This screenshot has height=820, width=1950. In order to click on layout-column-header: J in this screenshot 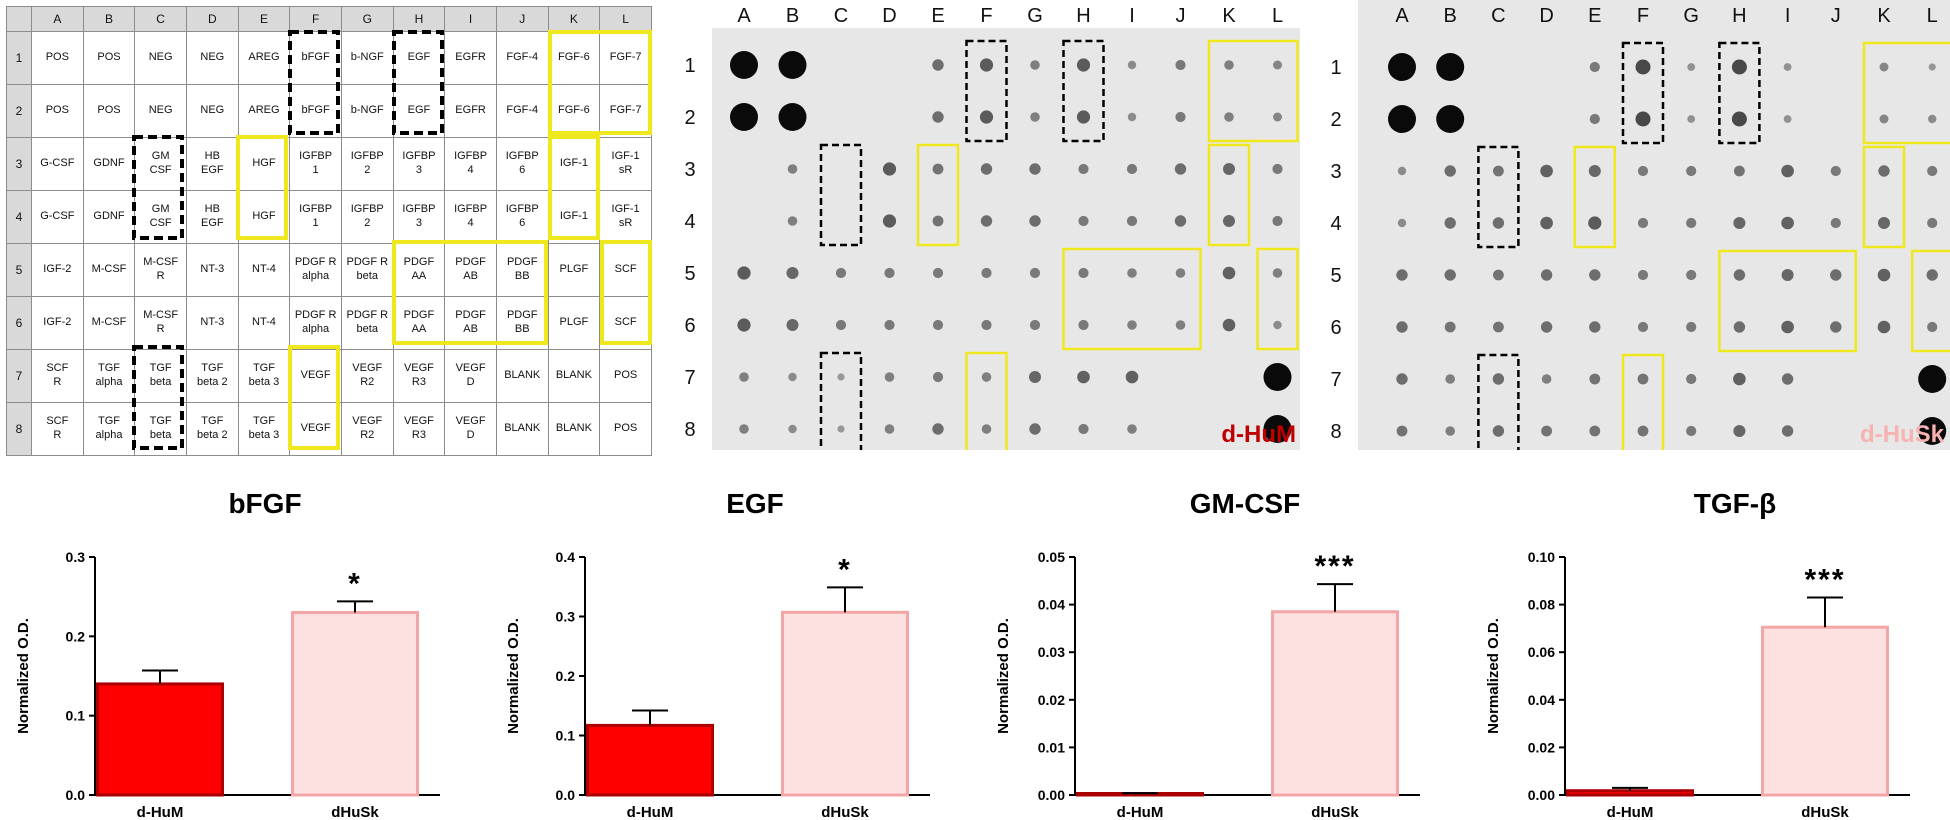, I will do `click(522, 19)`.